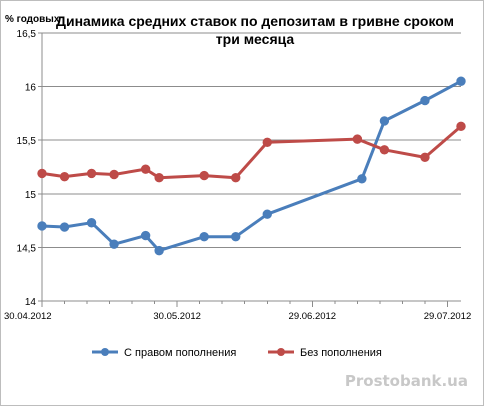  I want to click on x-tick-label-1: 30.05.2012, so click(177, 316).